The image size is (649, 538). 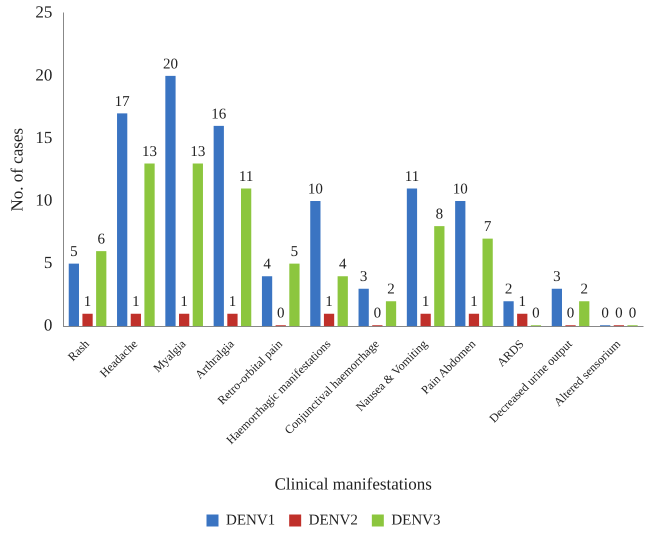 What do you see at coordinates (17, 170) in the screenshot?
I see `y-axis-title: No. of cases` at bounding box center [17, 170].